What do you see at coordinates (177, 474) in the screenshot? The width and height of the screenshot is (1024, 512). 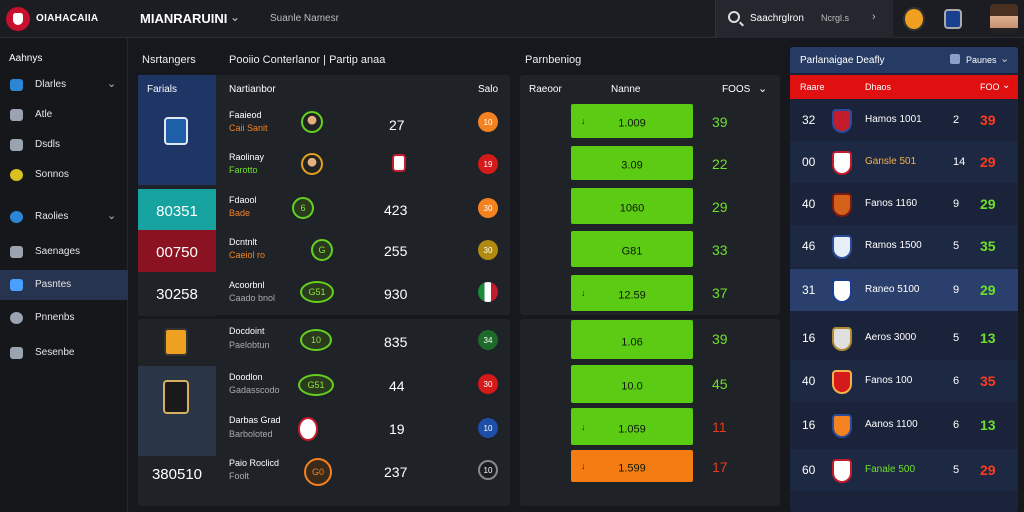 I see `team-cell: 380510` at bounding box center [177, 474].